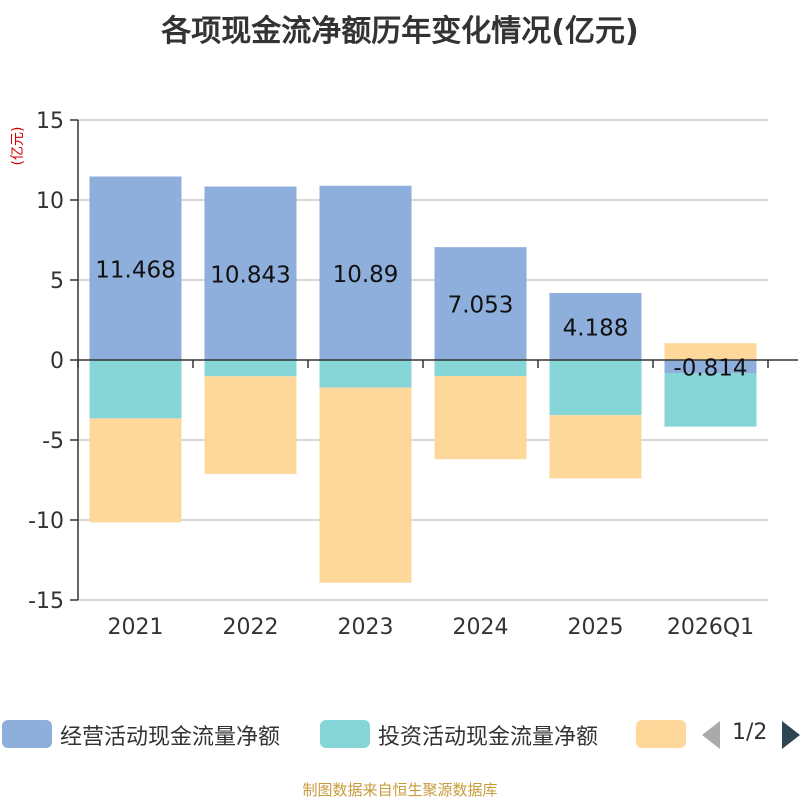 The image size is (800, 800). Describe the element at coordinates (400, 790) in the screenshot. I see `source-note: 制图数据来自恒生聚源数据库` at that location.